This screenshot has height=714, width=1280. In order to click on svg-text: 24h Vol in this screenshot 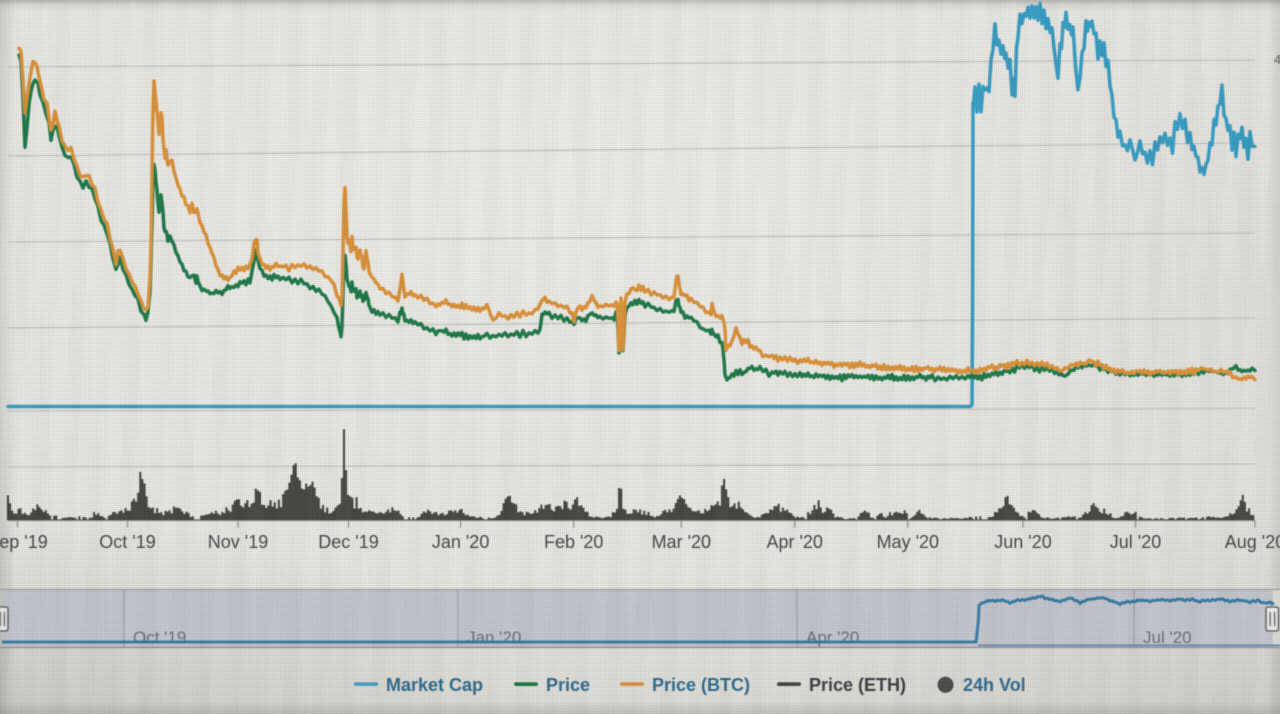, I will do `click(994, 685)`.